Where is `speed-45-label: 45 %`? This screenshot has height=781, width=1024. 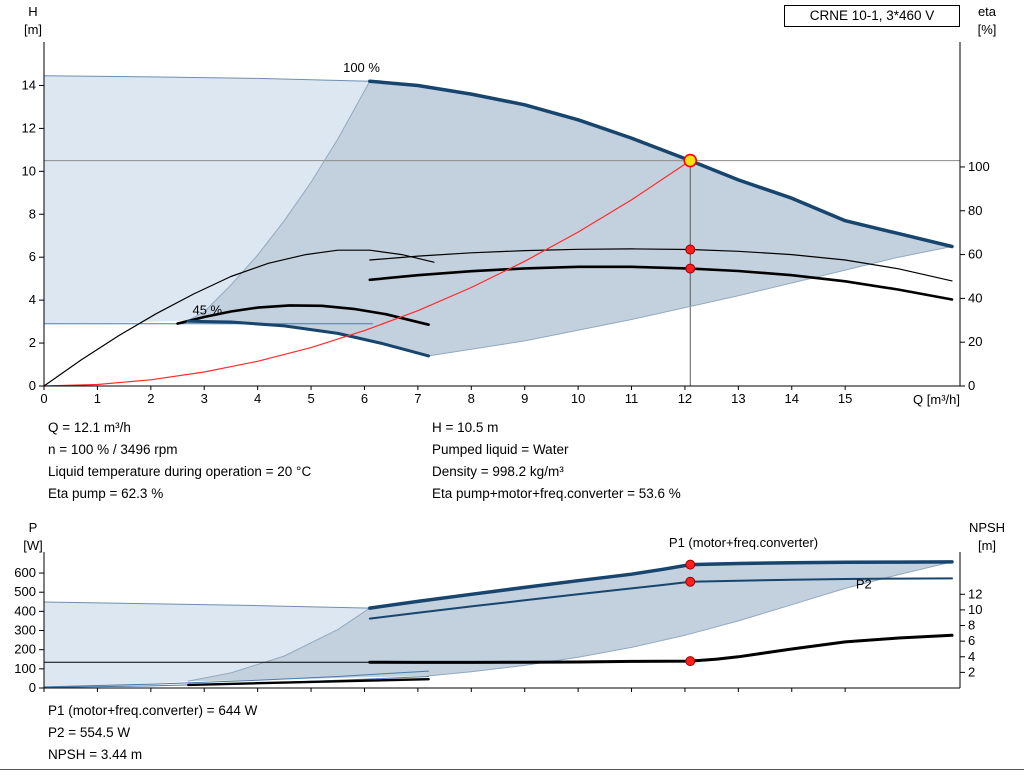
speed-45-label: 45 % is located at coordinates (207, 310).